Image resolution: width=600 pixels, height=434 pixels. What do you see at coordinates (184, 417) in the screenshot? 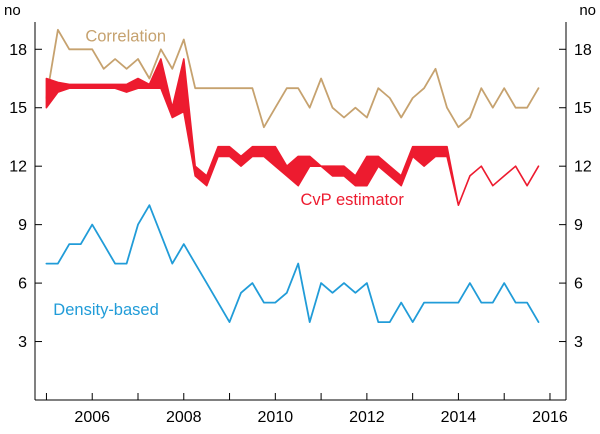
I see `x-axis-tick-label: 2008` at bounding box center [184, 417].